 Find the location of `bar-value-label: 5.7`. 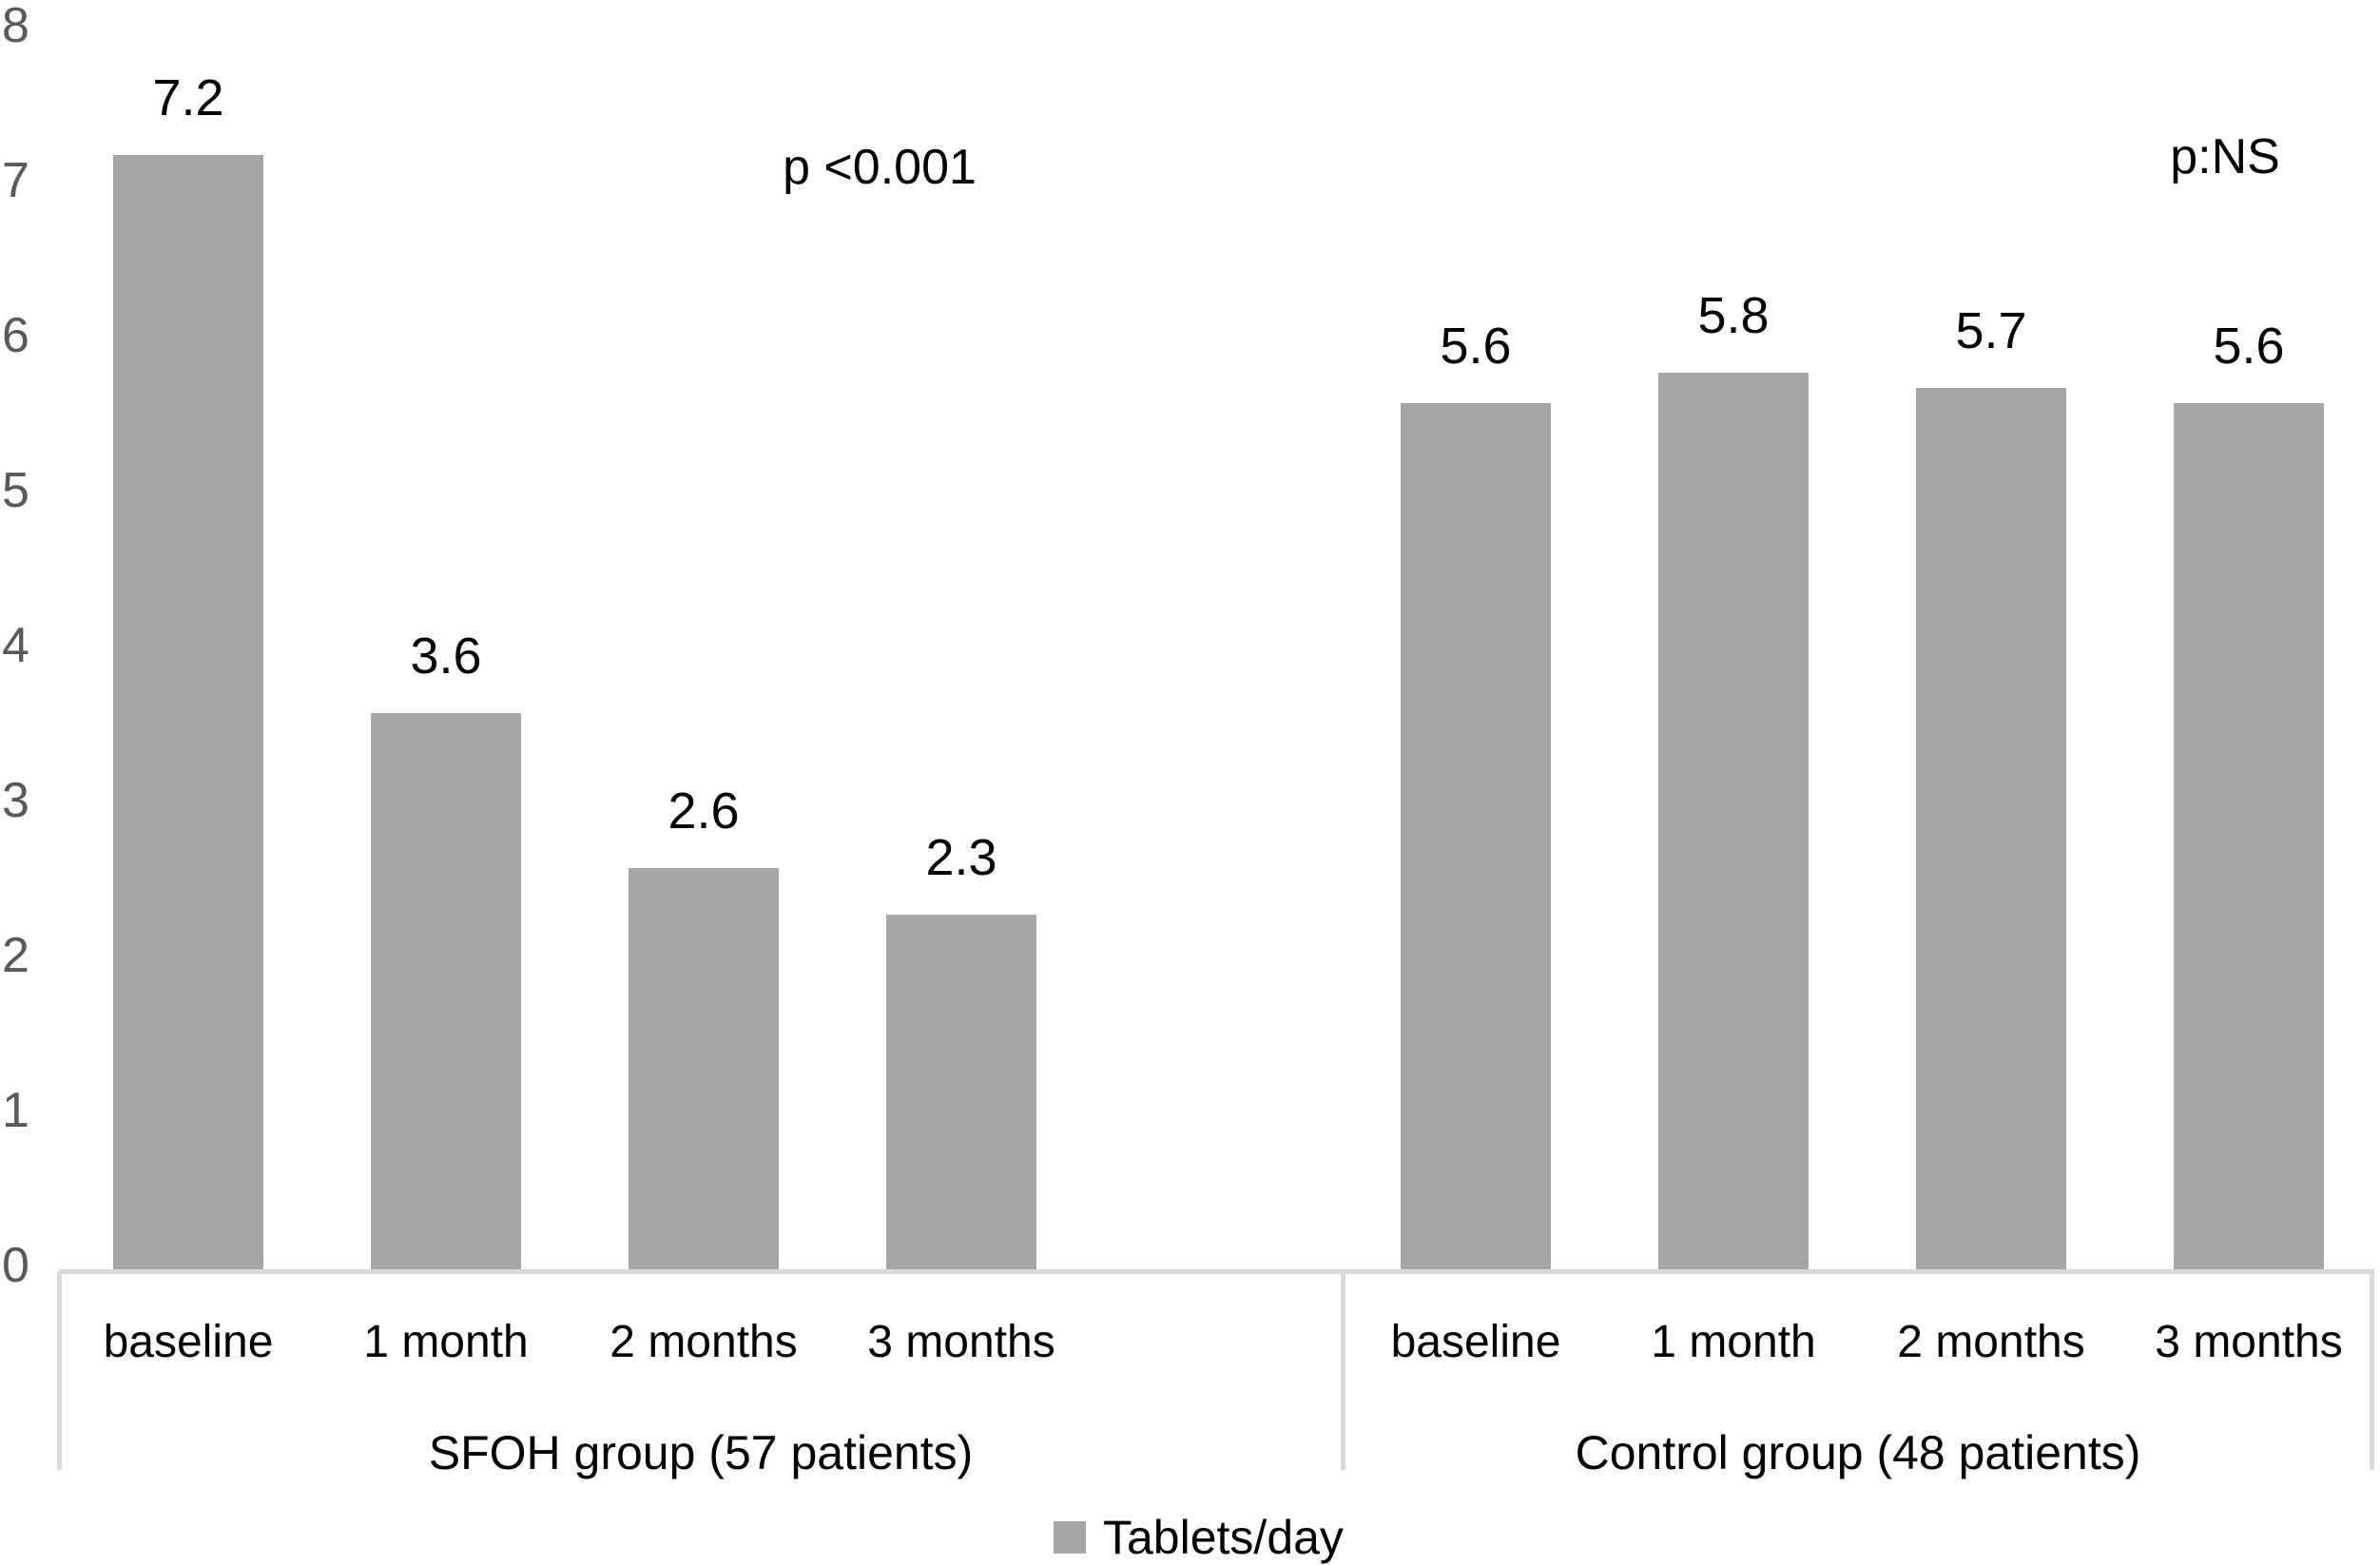

bar-value-label: 5.7 is located at coordinates (1991, 330).